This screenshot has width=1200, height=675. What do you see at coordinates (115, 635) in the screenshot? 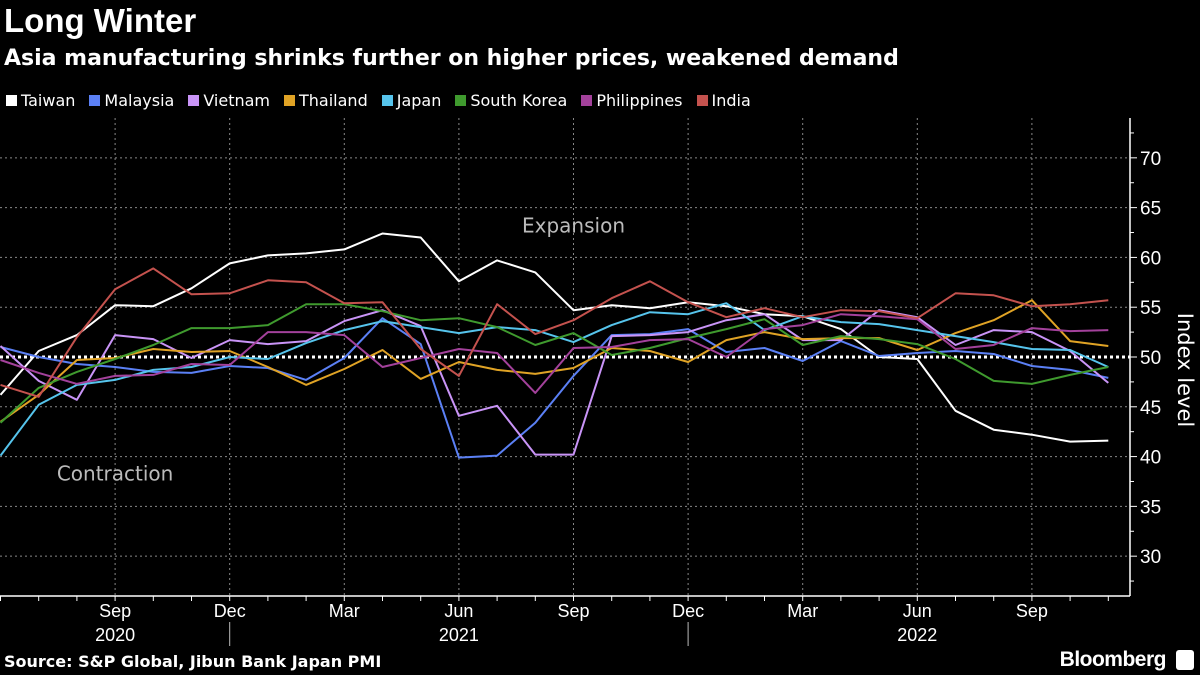
I see `x-year-label: 2020` at bounding box center [115, 635].